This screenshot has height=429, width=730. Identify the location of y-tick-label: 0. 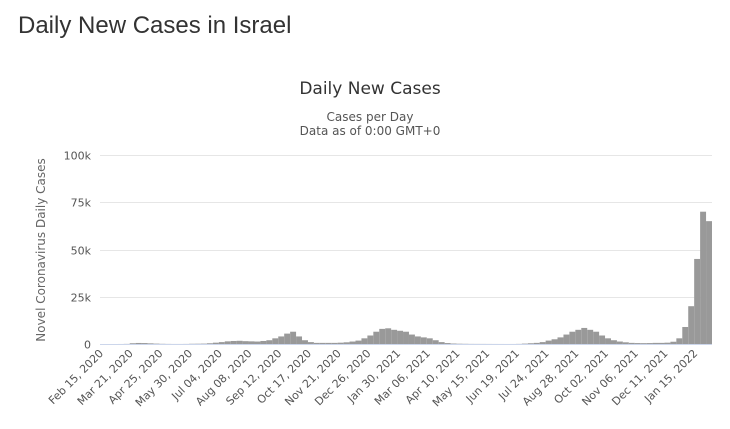
(87, 345).